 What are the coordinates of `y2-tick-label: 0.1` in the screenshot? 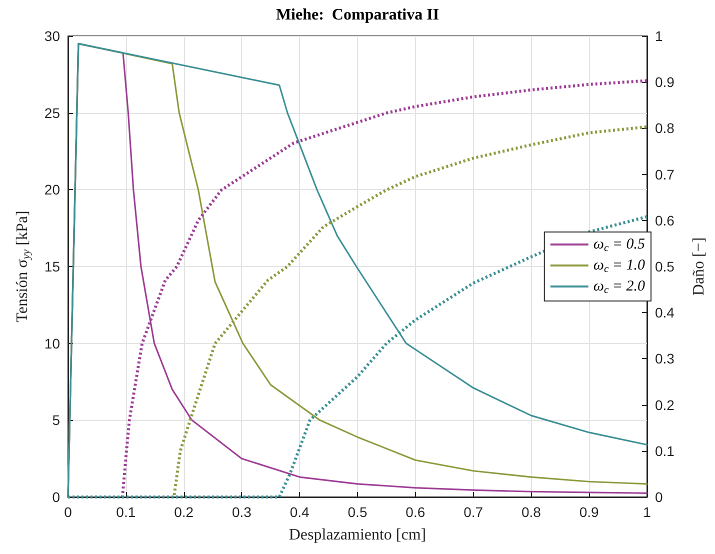 It's located at (665, 450).